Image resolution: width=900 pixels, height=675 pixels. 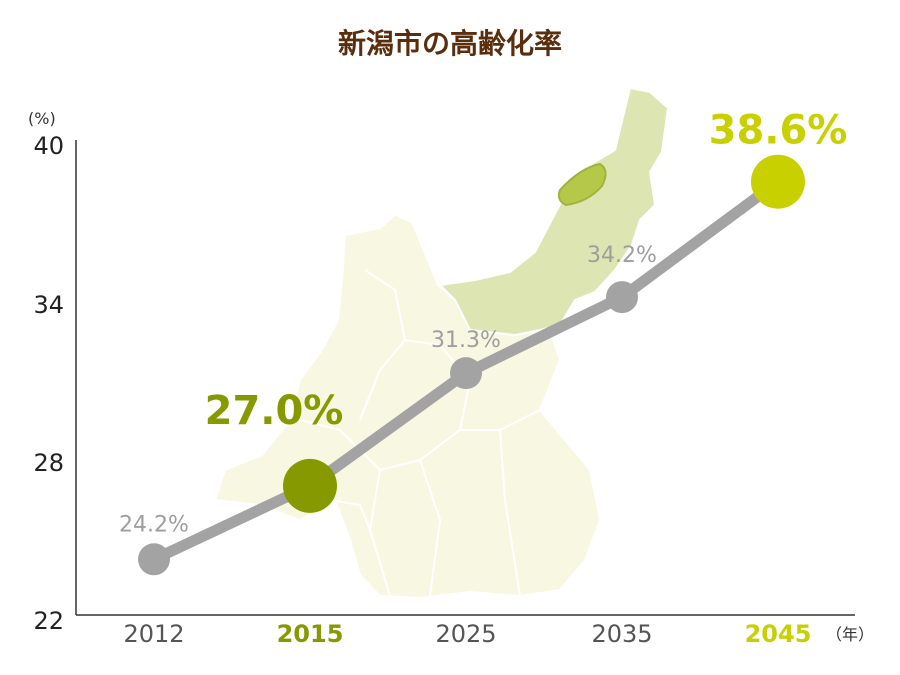 What do you see at coordinates (466, 340) in the screenshot?
I see `data-label: 31.3%` at bounding box center [466, 340].